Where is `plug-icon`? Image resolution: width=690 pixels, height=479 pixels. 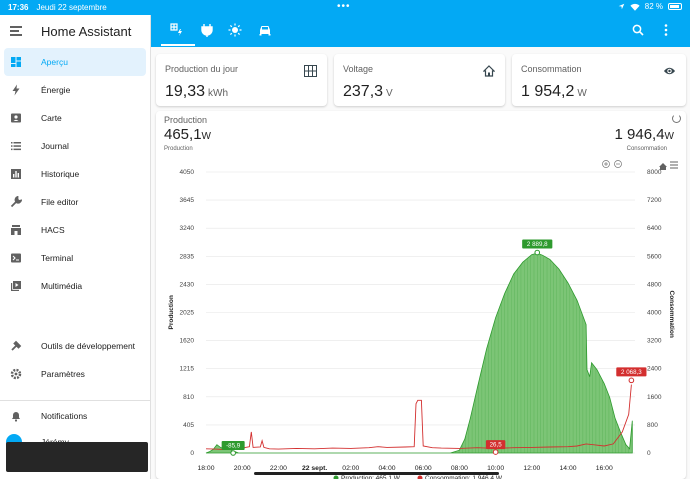 plug-icon is located at coordinates (207, 30).